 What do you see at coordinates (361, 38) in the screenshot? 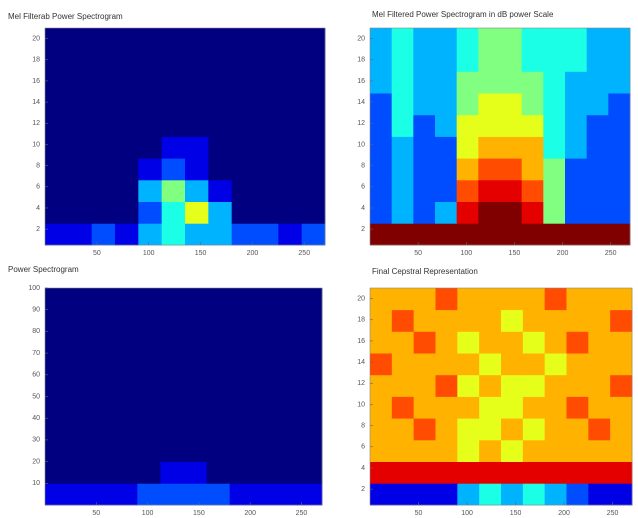
I see `y-tick-label: 20` at bounding box center [361, 38].